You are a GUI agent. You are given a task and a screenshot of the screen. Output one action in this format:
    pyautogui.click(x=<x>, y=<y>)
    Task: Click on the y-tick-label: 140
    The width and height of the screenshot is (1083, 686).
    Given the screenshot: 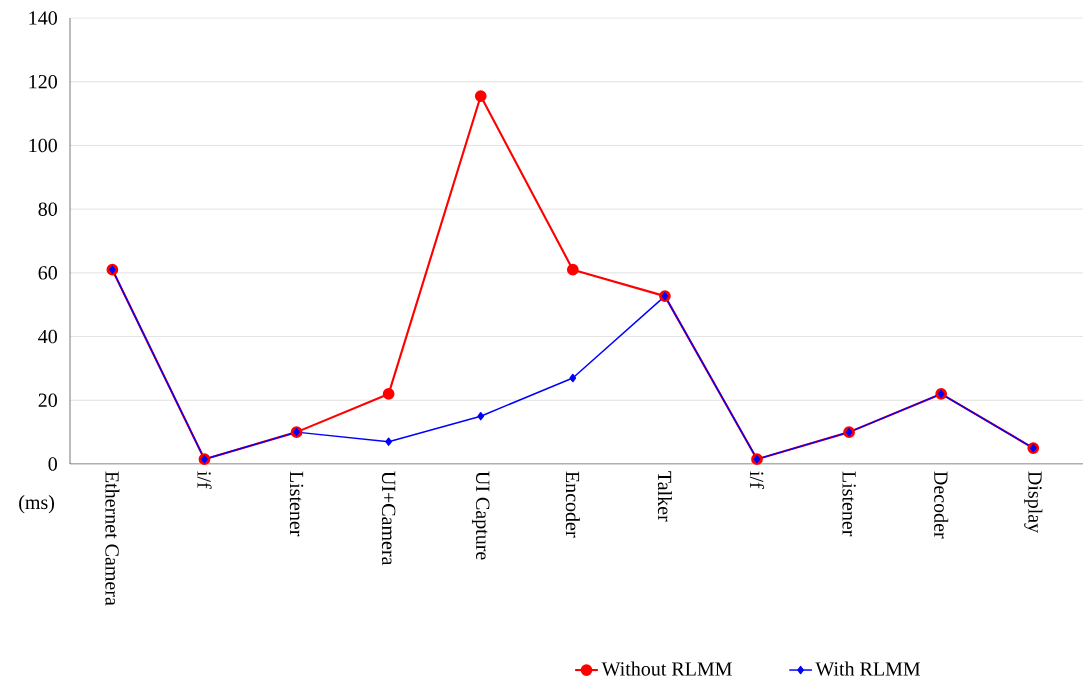 What is the action you would take?
    pyautogui.click(x=43, y=18)
    